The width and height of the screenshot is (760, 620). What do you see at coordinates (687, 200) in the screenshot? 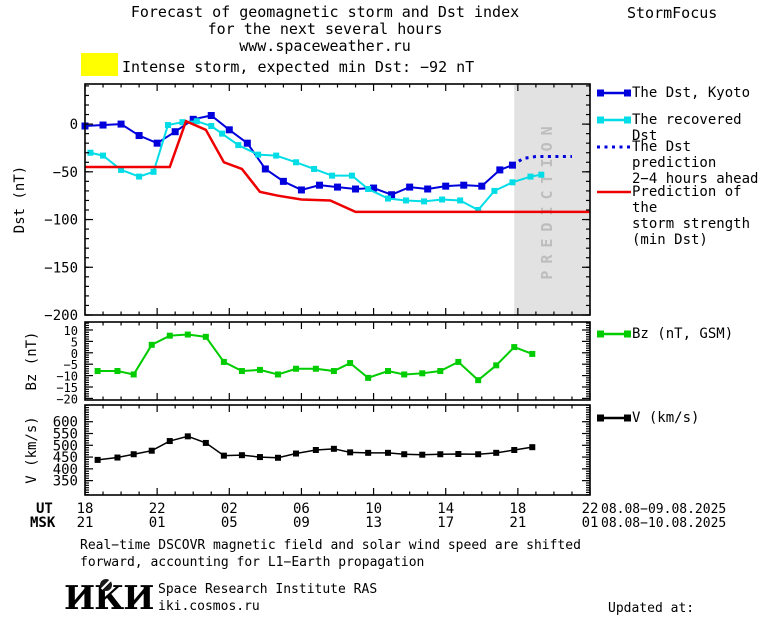
I see `legend-label-line: Prediction of the` at bounding box center [687, 200].